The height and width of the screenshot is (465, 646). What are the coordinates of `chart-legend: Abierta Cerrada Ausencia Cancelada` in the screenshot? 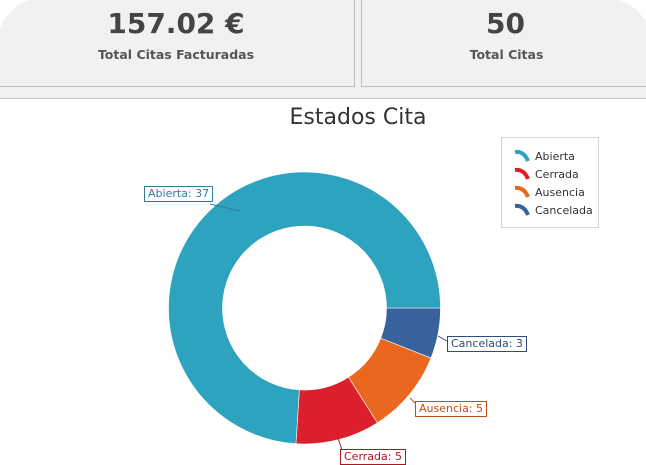 It's located at (550, 182).